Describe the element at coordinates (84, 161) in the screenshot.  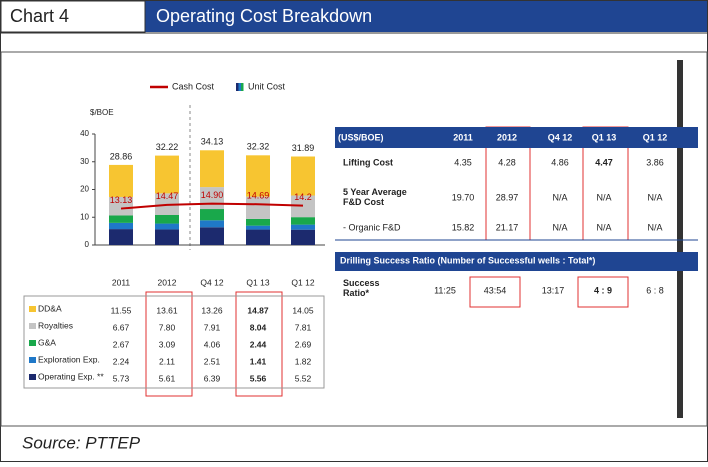
I see `y-tick-label: 30` at that location.